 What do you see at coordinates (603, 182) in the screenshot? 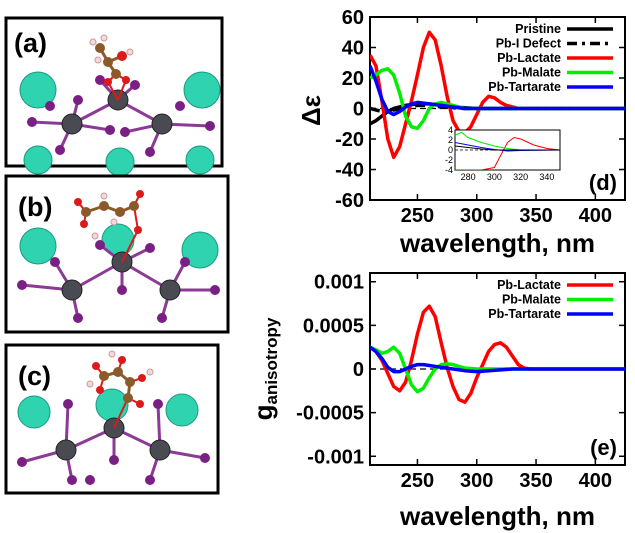
I see `panel-label: (d)` at bounding box center [603, 182].